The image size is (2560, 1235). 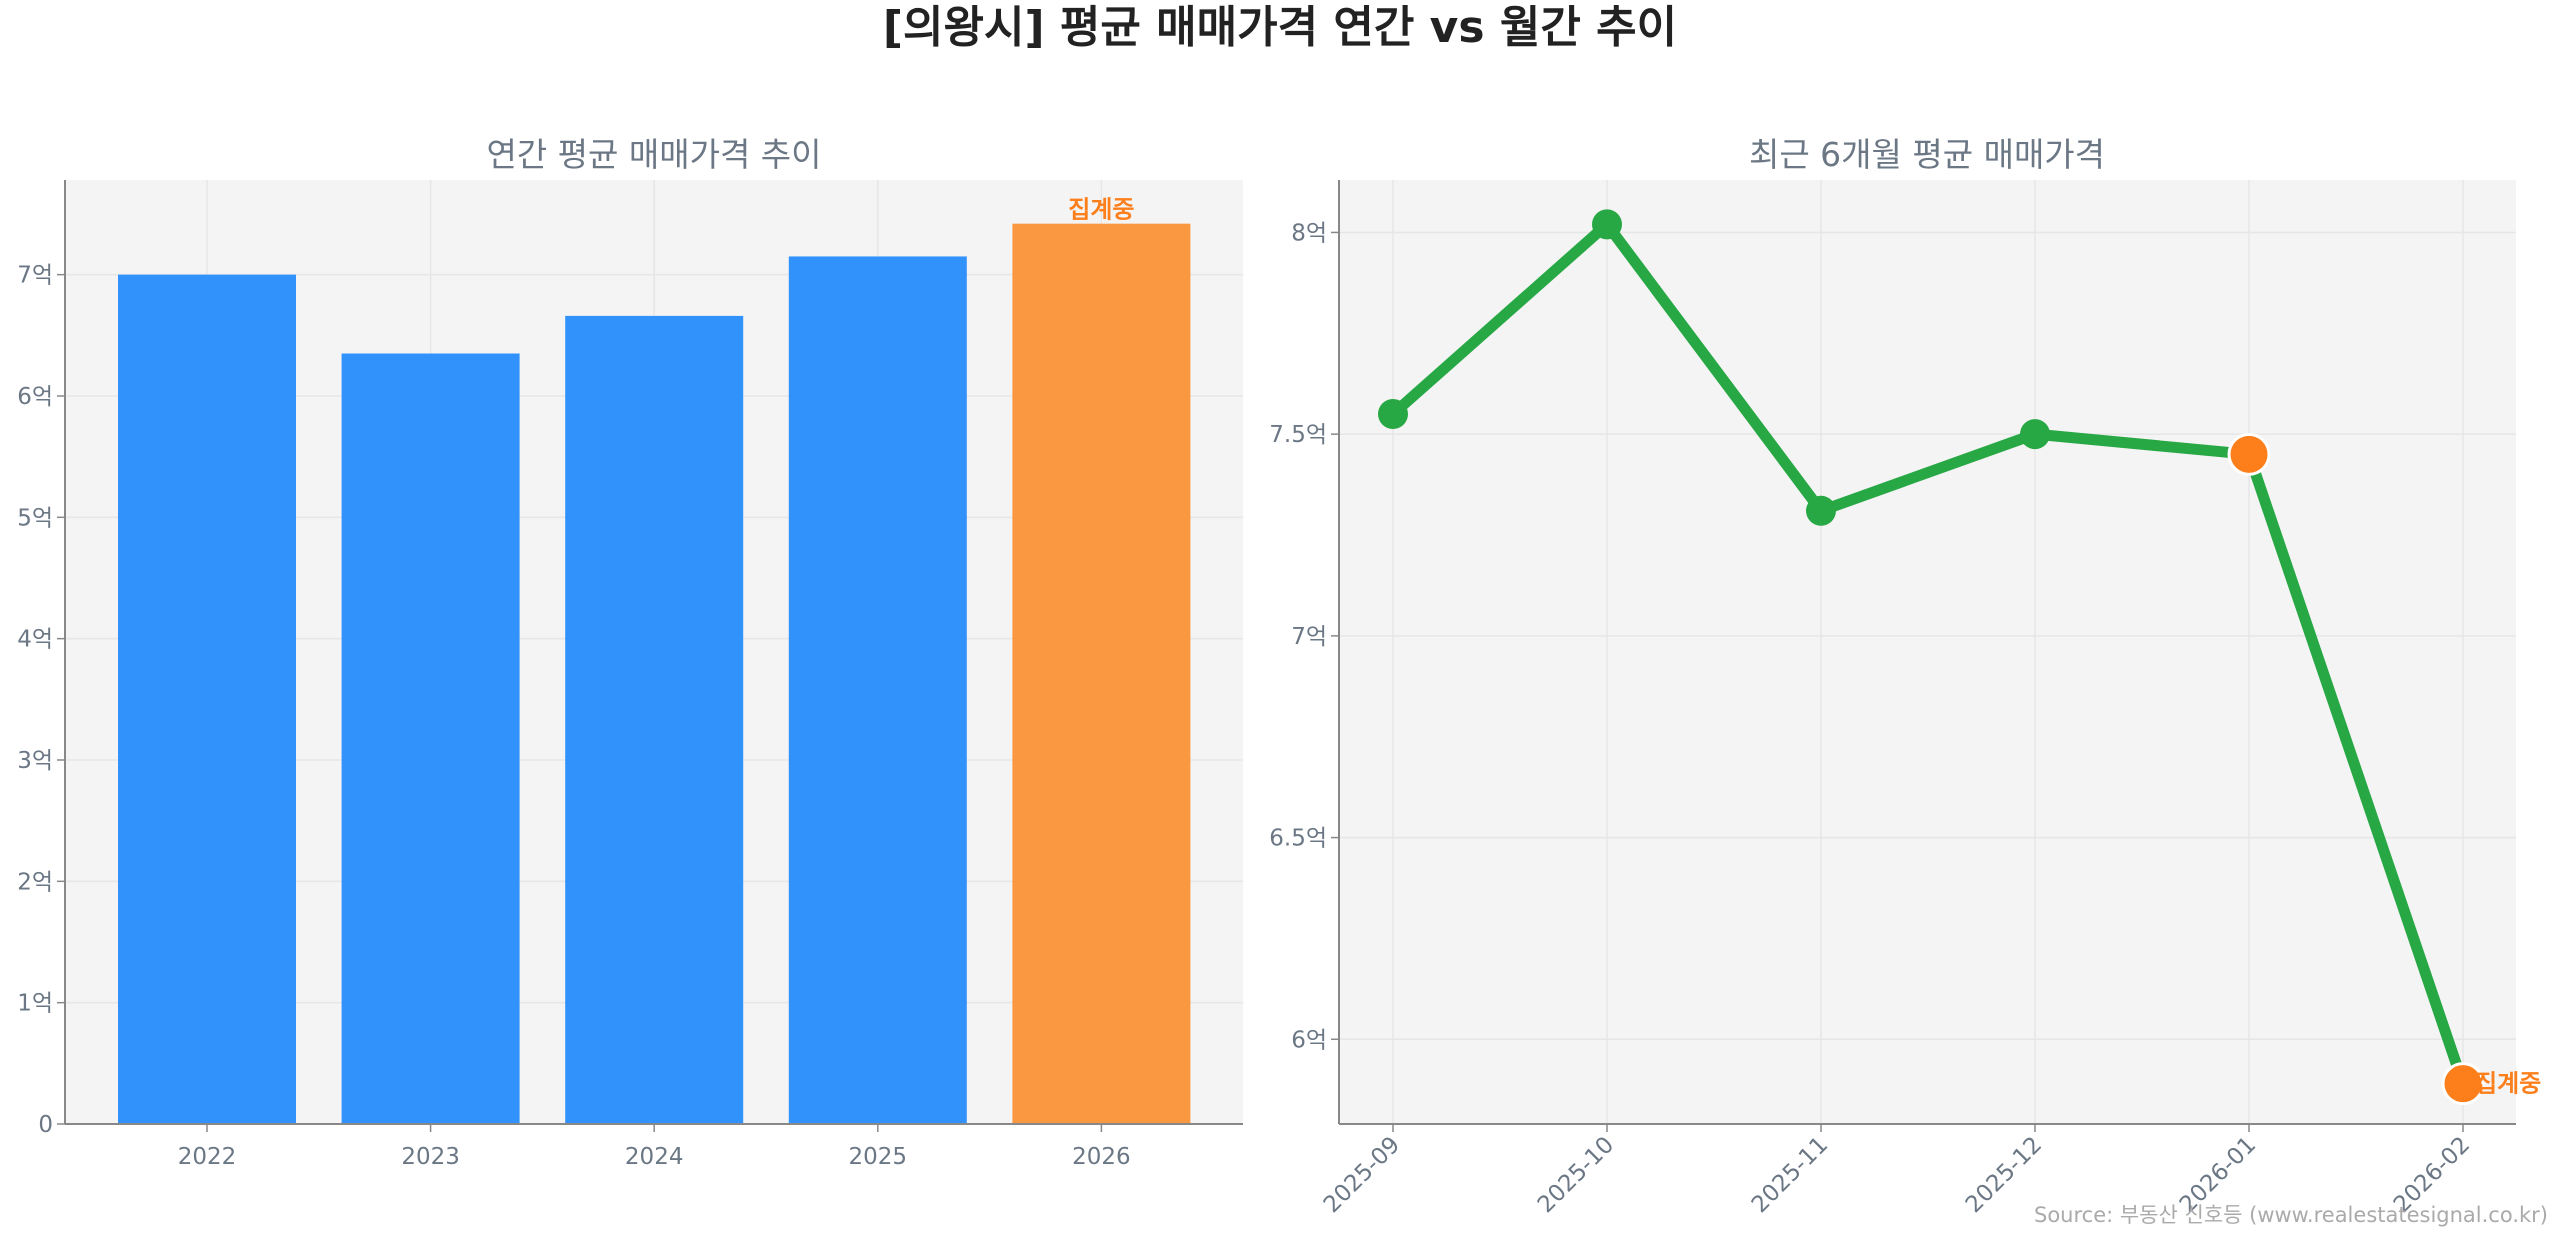 I want to click on bar-2024, so click(x=654, y=719).